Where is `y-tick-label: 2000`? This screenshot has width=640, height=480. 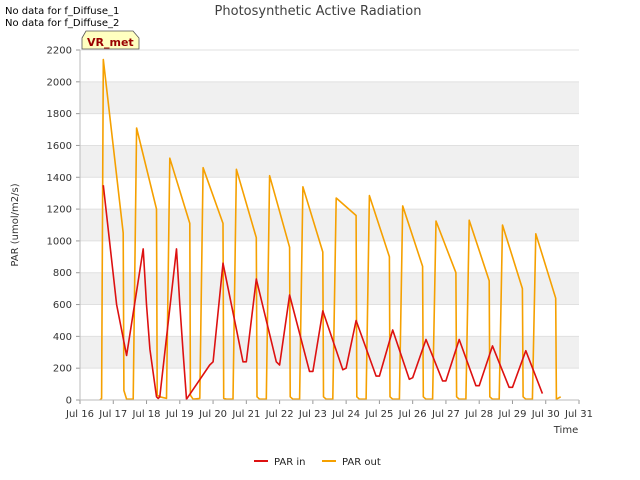 y-tick-label: 2000 is located at coordinates (59, 82).